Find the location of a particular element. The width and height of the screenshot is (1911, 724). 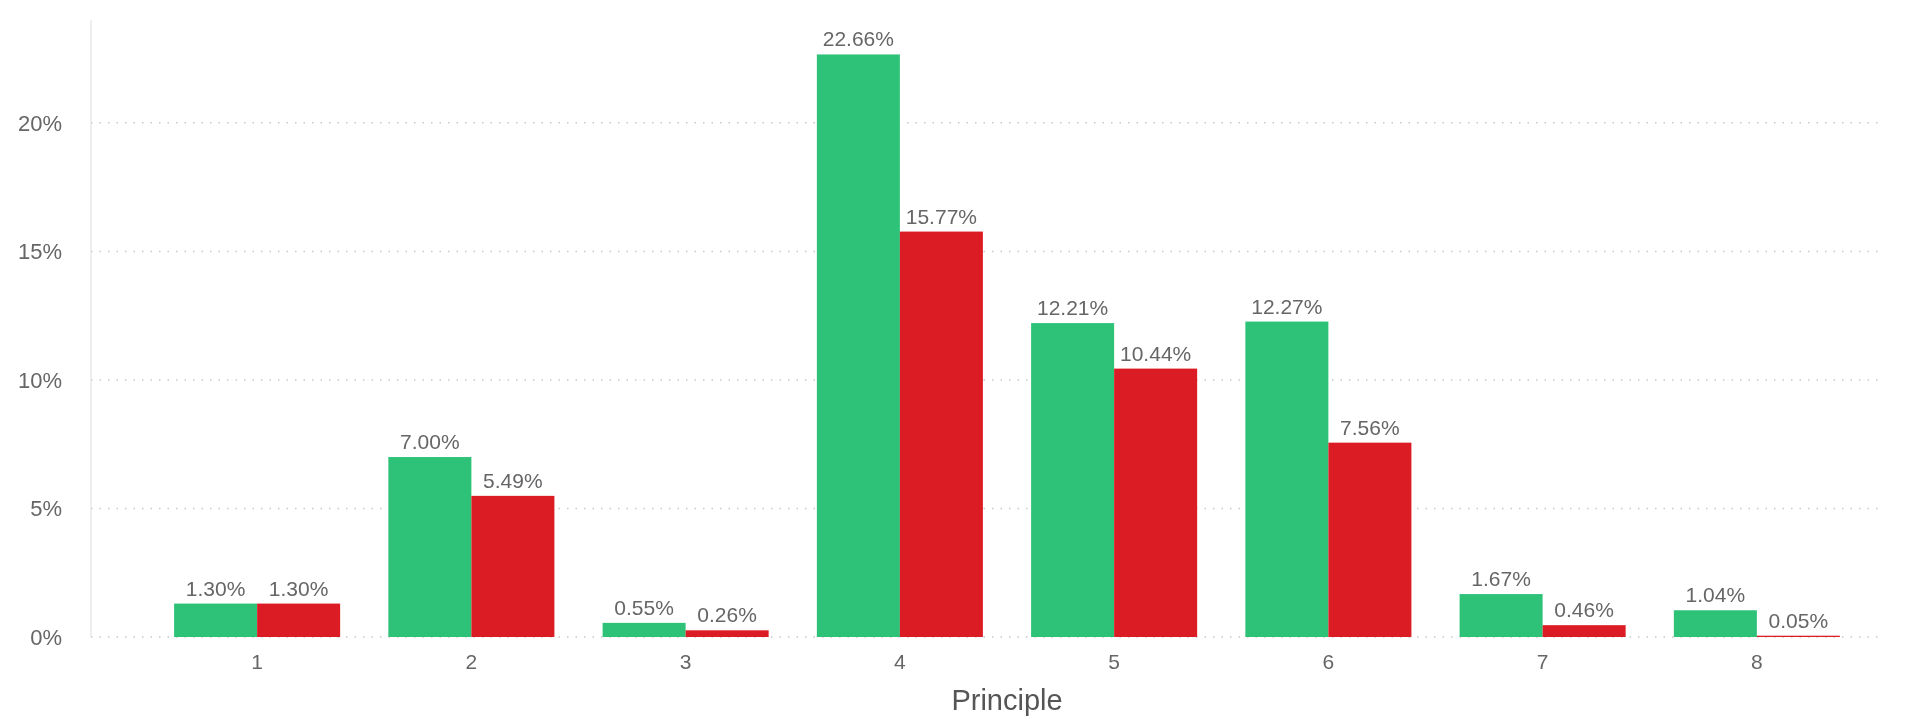

x-tick-label: 4 is located at coordinates (900, 661).